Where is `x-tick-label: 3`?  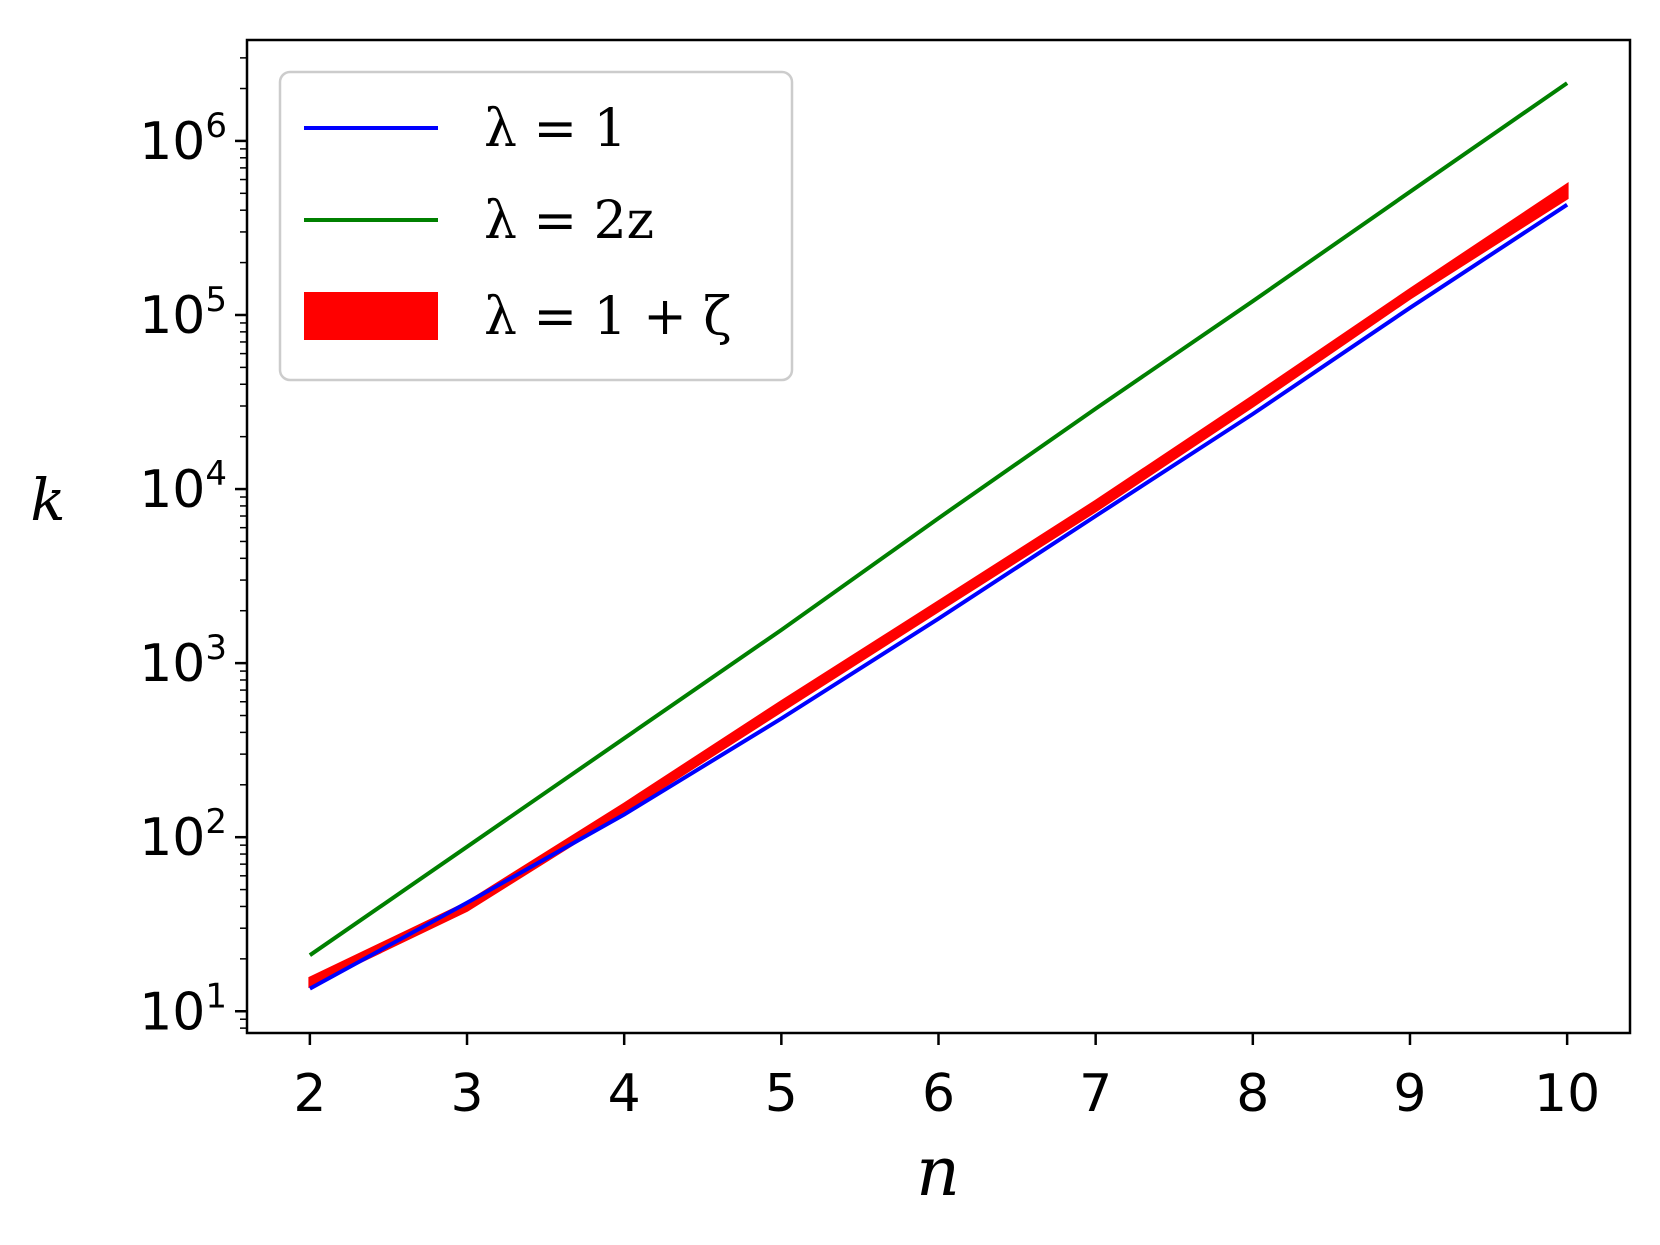
x-tick-label: 3 is located at coordinates (466, 1094).